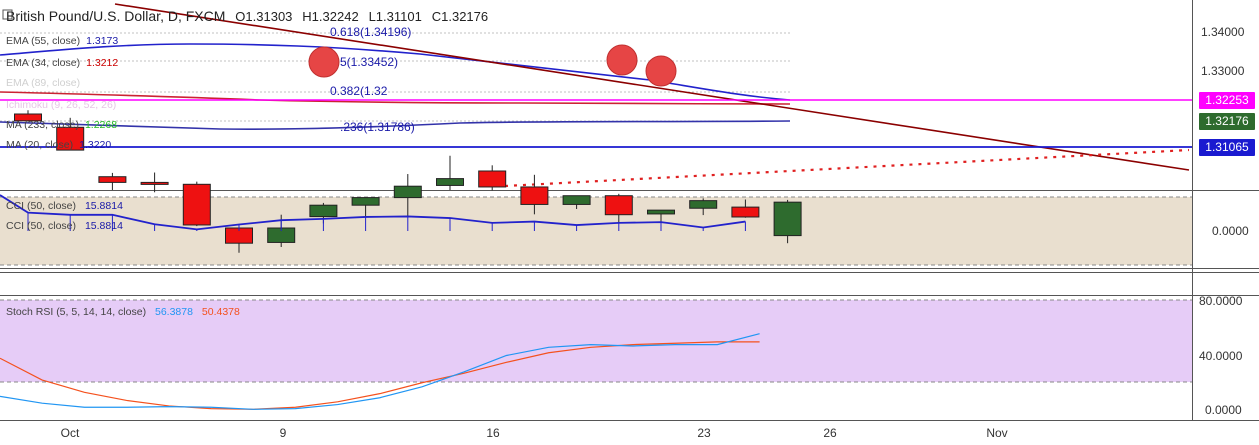 The height and width of the screenshot is (445, 1259). I want to click on x-axis-label: Oct, so click(70, 433).